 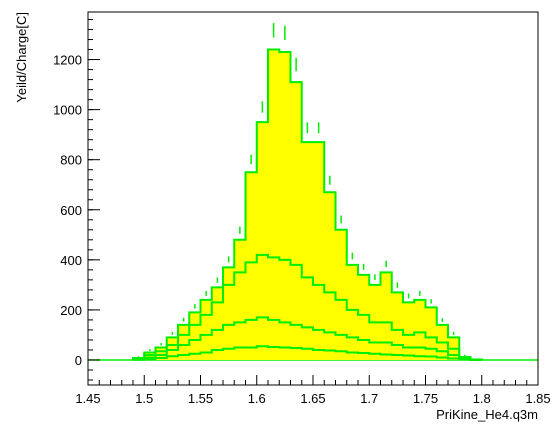 I want to click on y-tick-label: 200, so click(x=71, y=310).